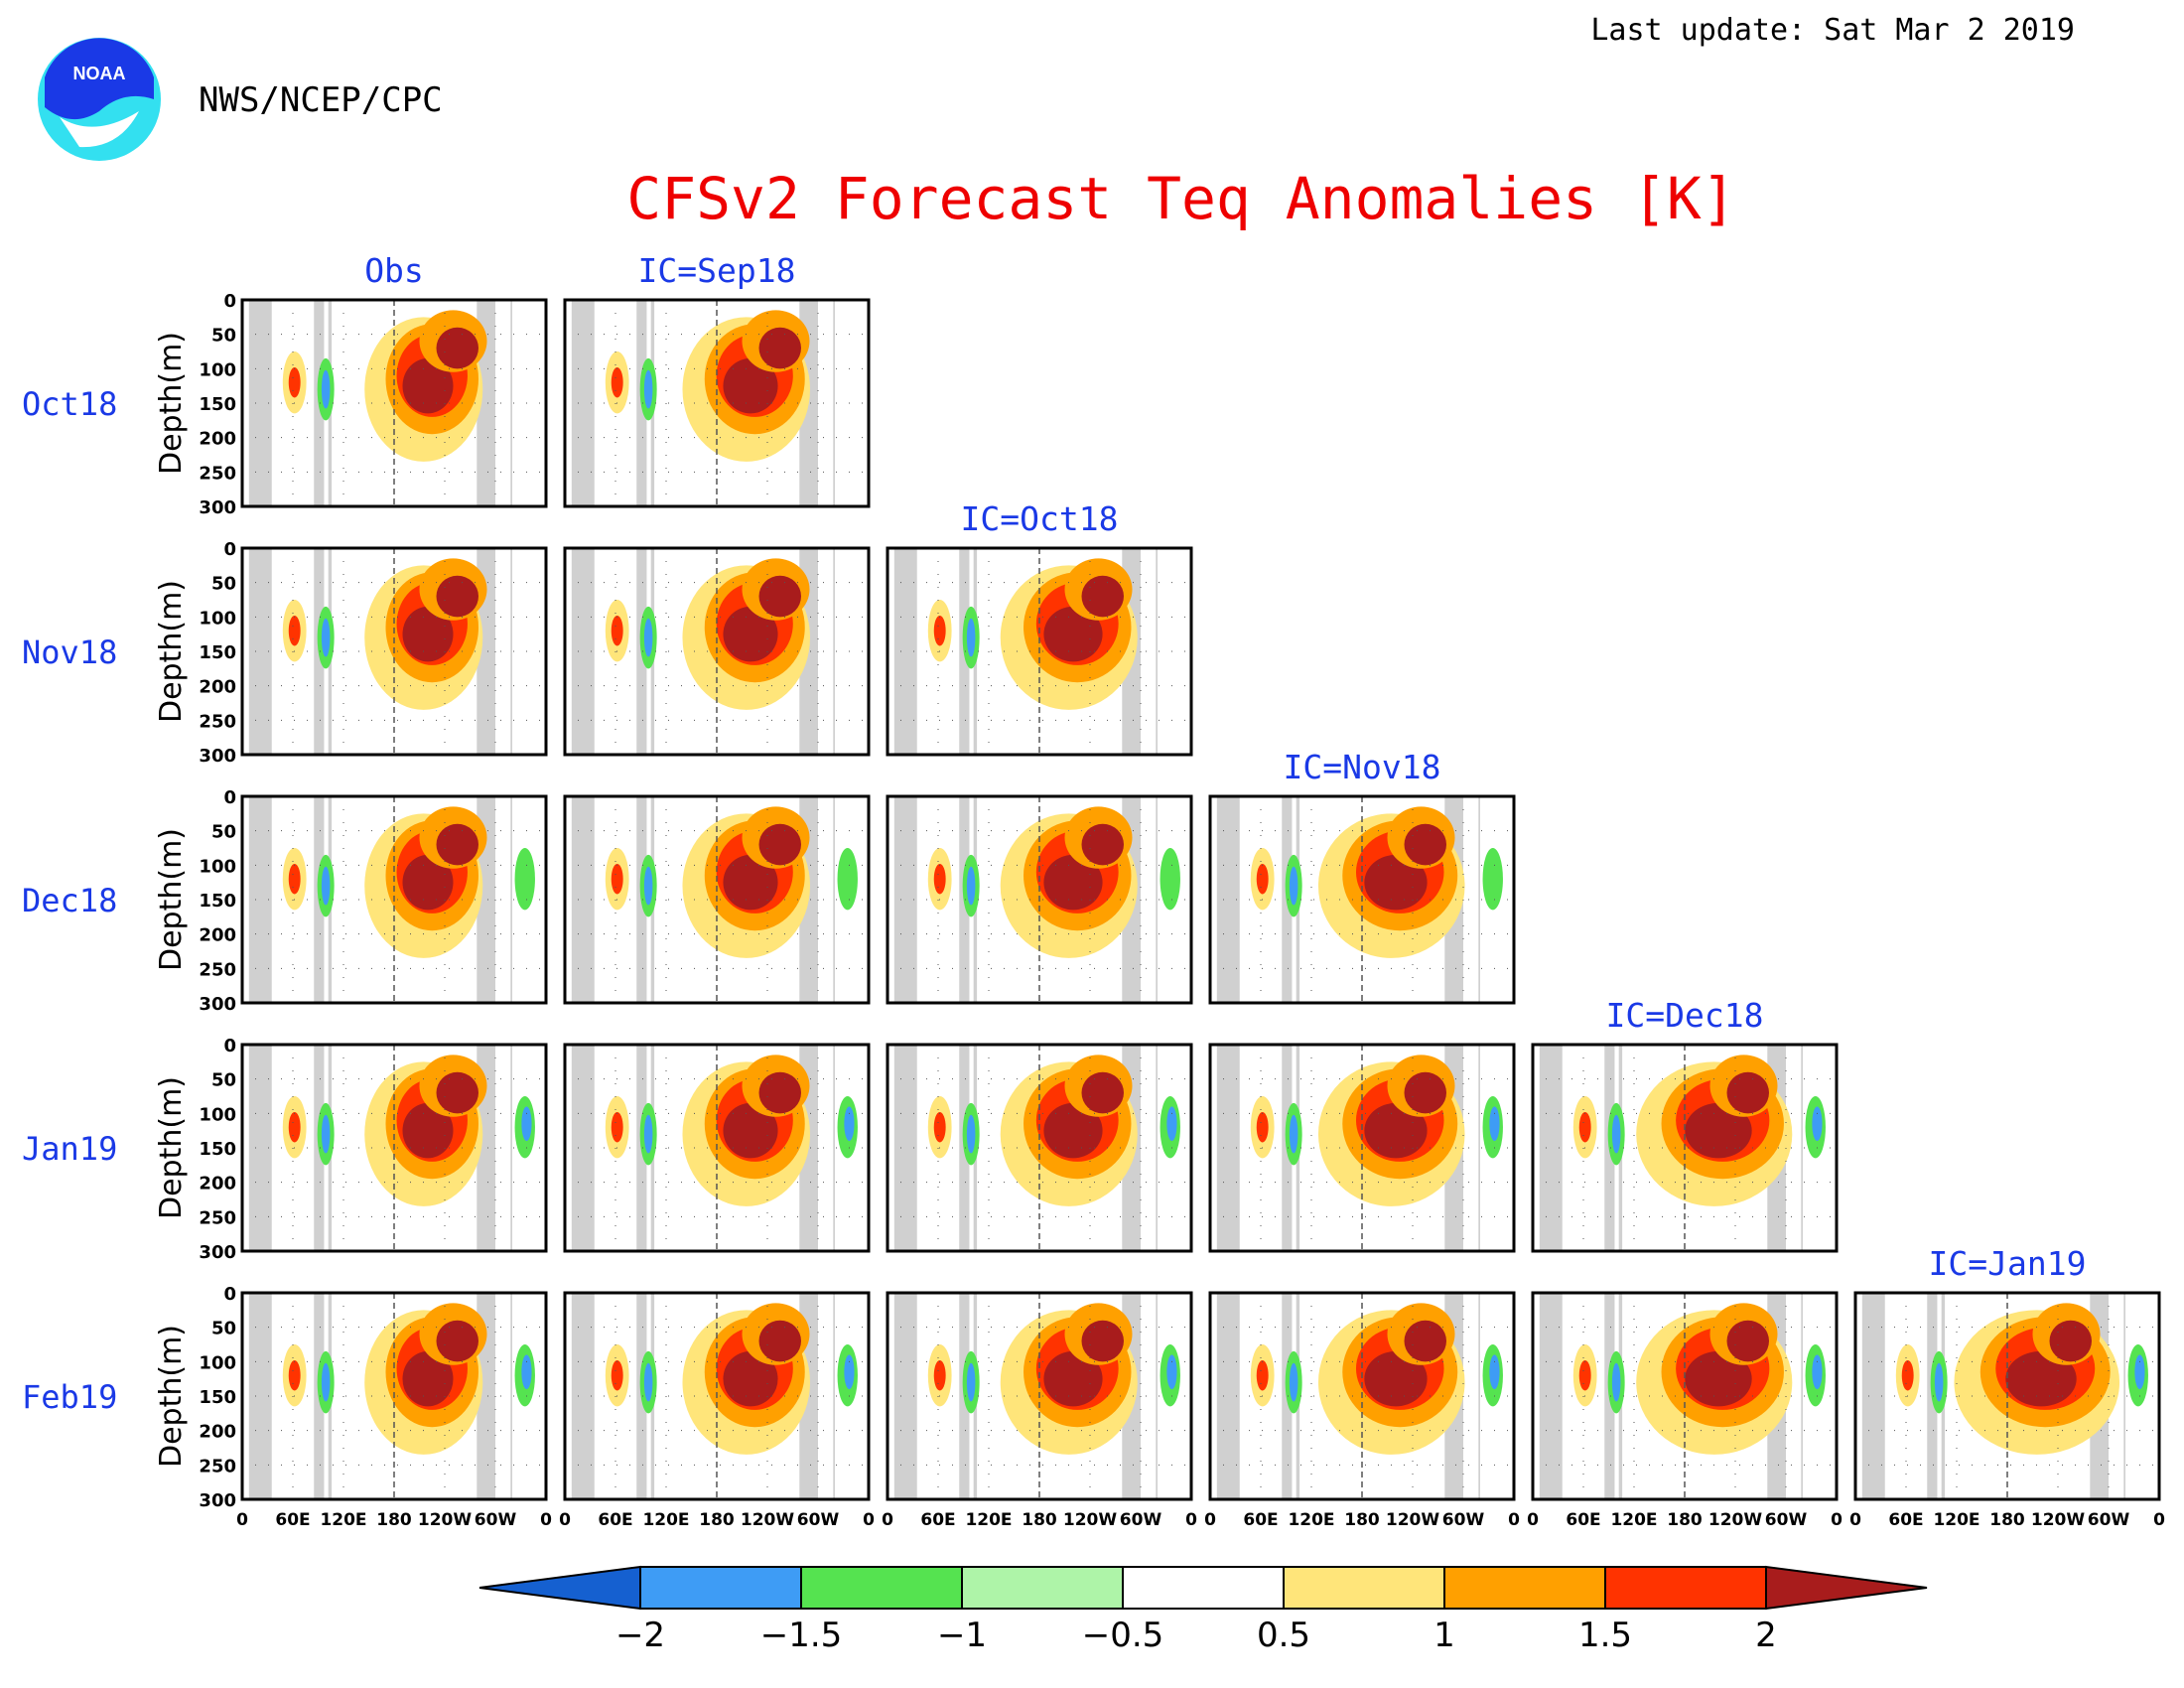 Image resolution: width=2184 pixels, height=1688 pixels. Describe the element at coordinates (717, 270) in the screenshot. I see `column-label: IC=Sep18` at that location.